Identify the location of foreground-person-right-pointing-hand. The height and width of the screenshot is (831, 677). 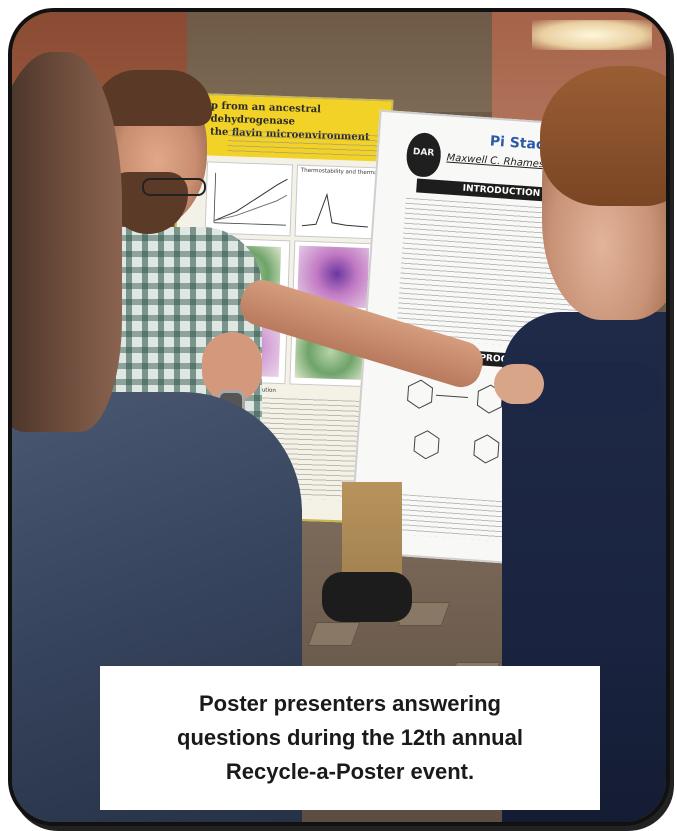
(519, 384).